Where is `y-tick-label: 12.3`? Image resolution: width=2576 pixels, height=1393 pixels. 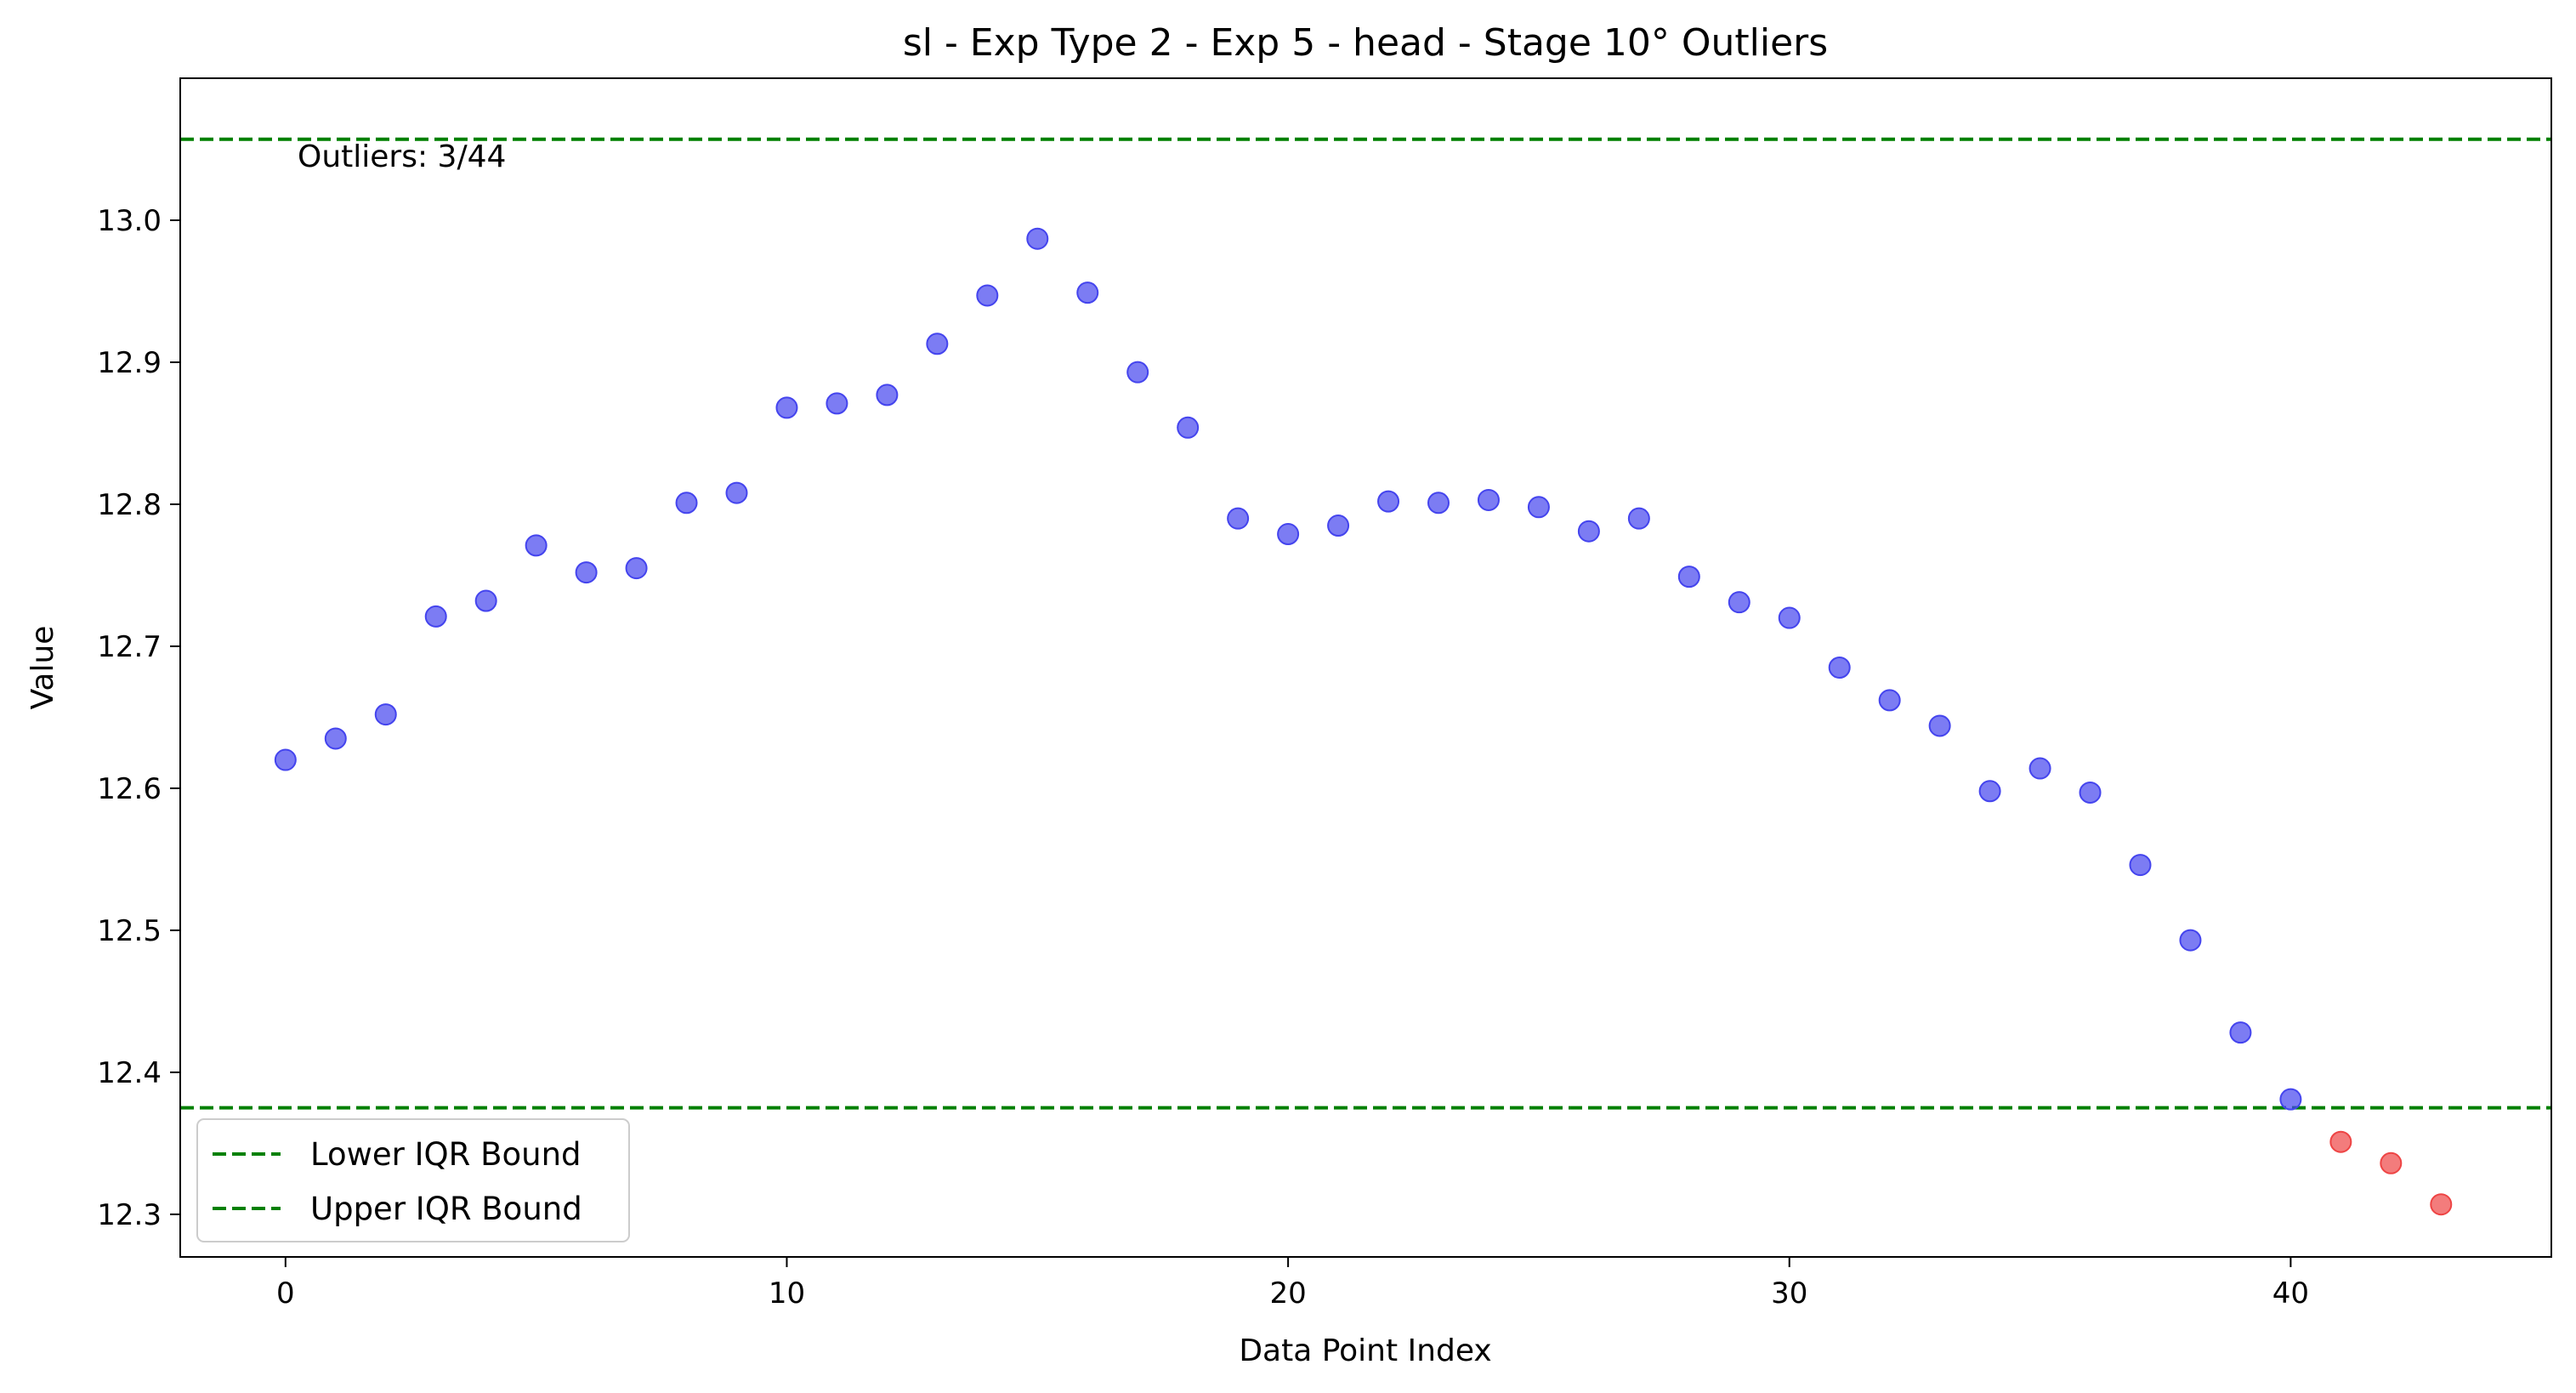 y-tick-label: 12.3 is located at coordinates (130, 1215).